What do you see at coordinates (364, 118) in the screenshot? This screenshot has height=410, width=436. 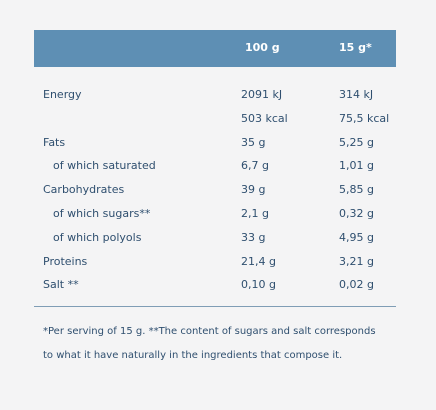 I see `value-per-serving: 75,5 kcal` at bounding box center [364, 118].